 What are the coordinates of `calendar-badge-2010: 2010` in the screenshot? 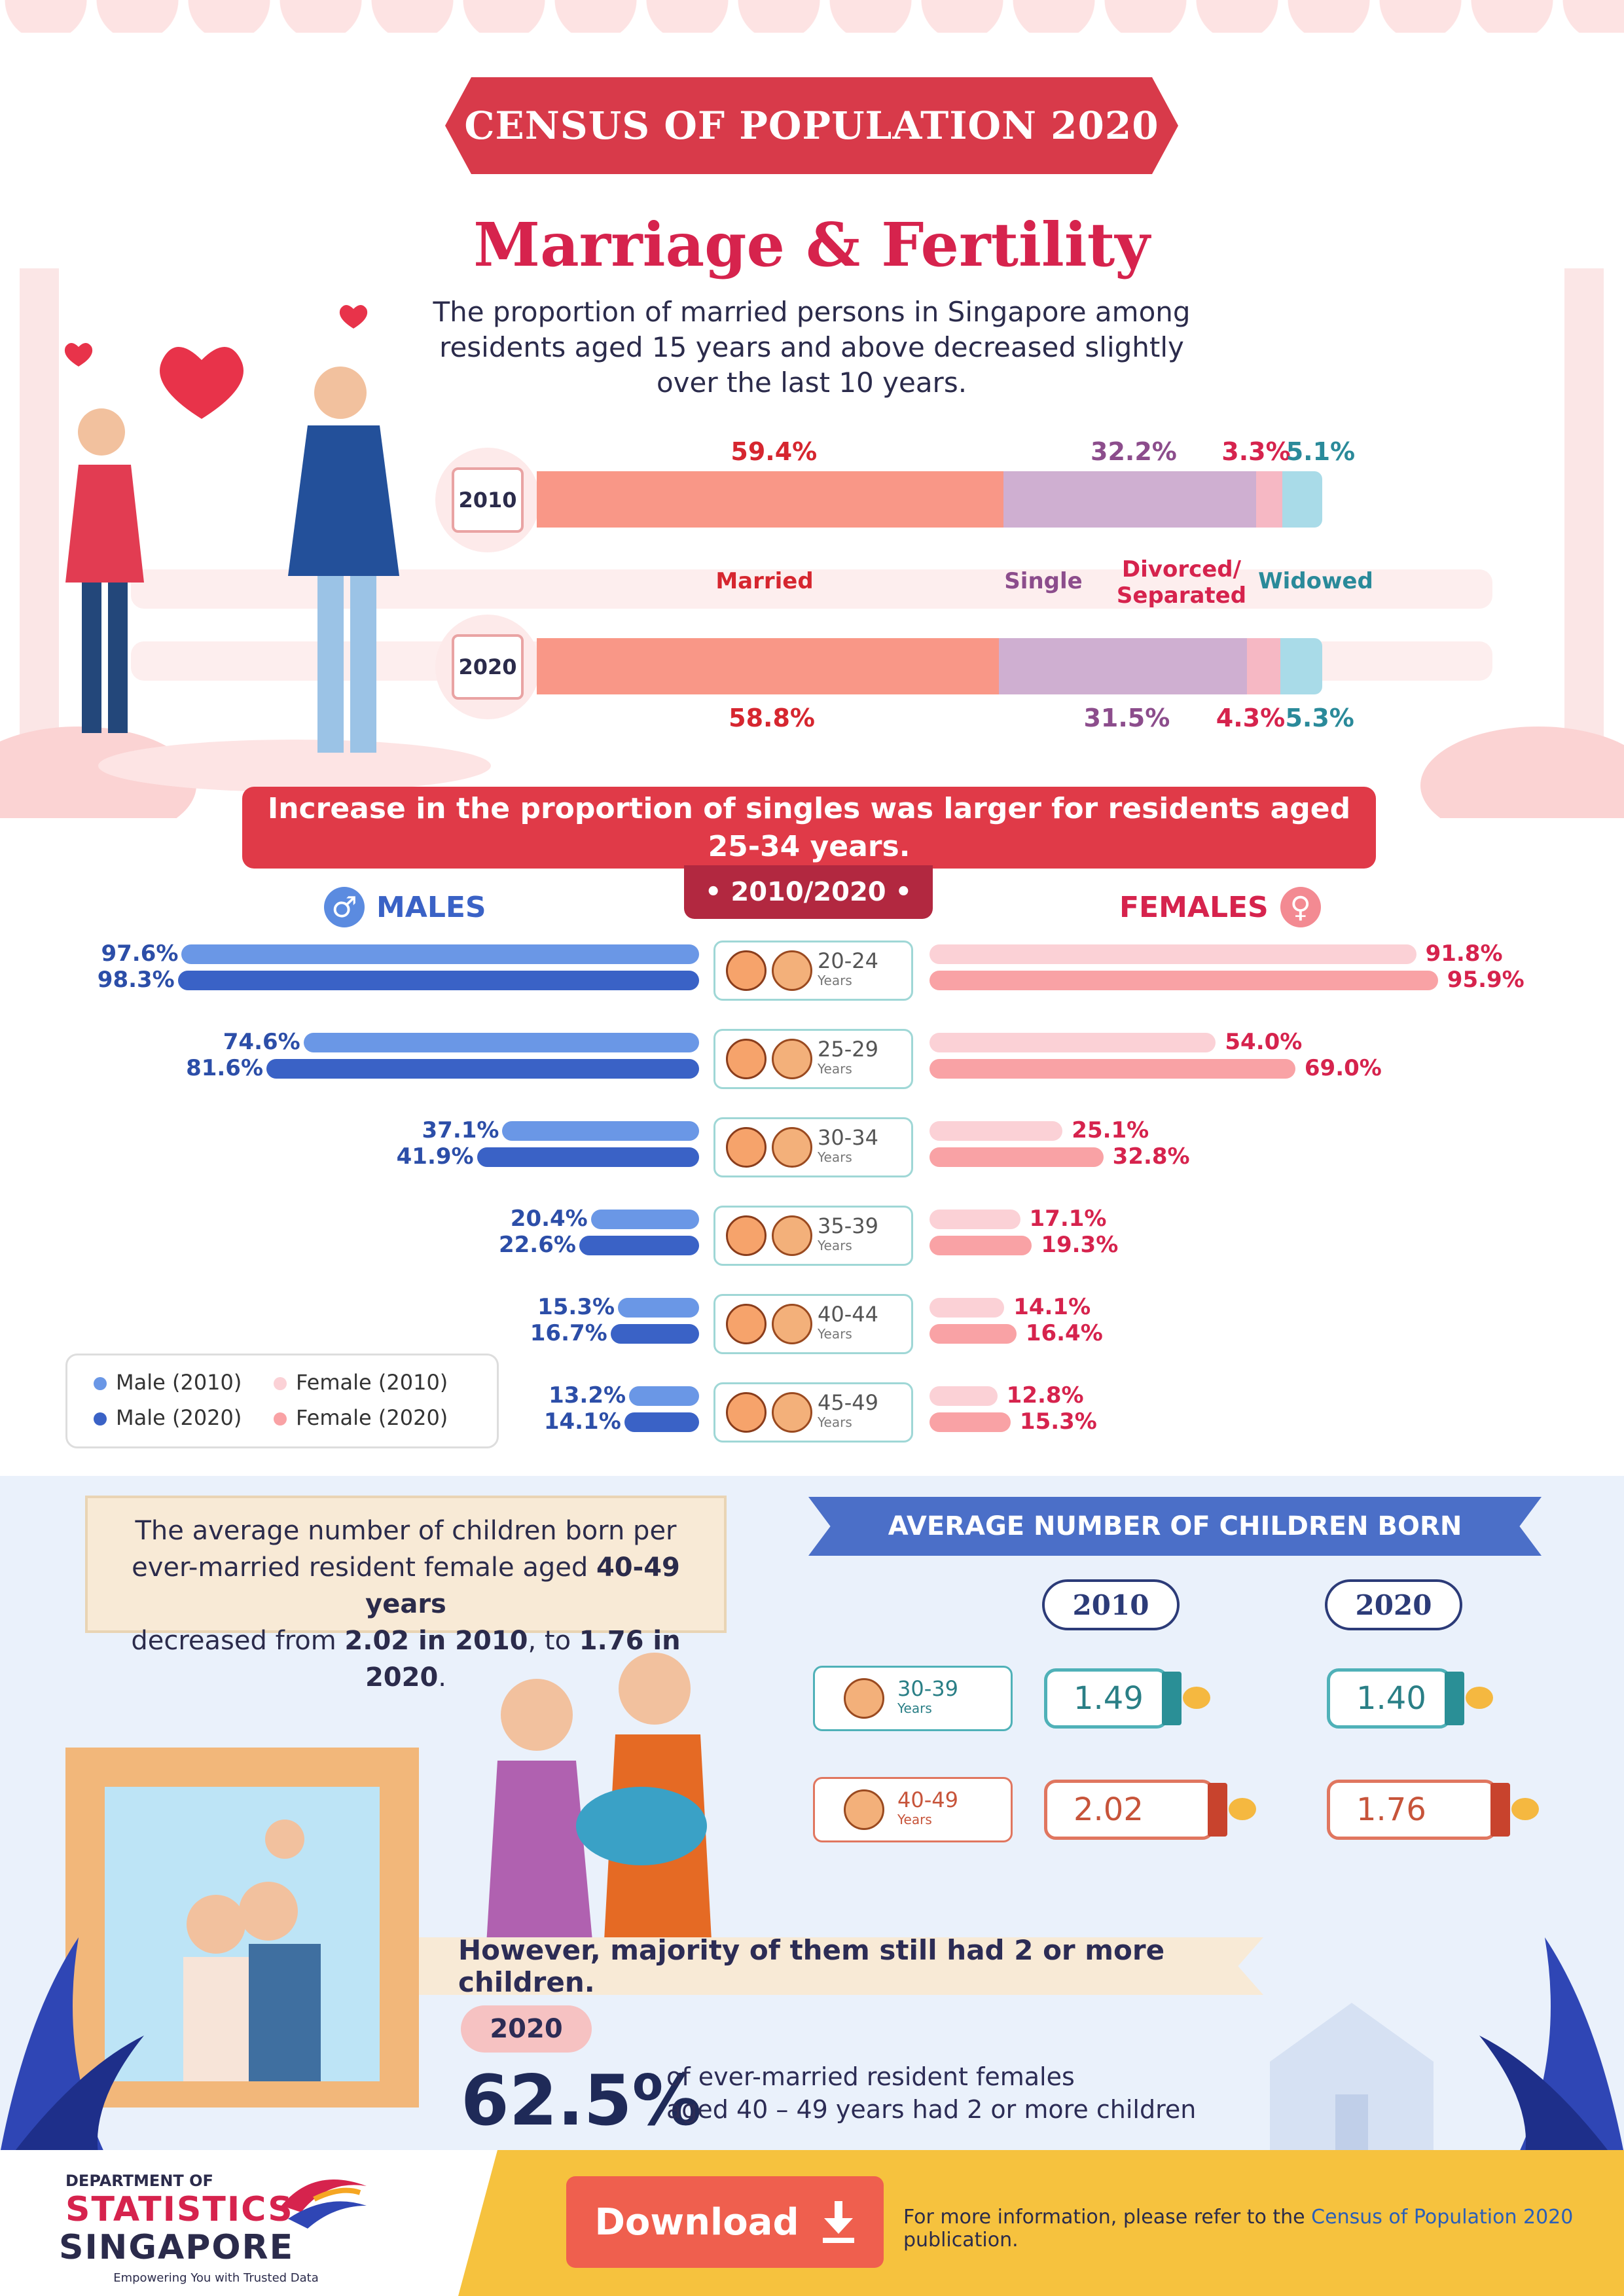 It's located at (487, 500).